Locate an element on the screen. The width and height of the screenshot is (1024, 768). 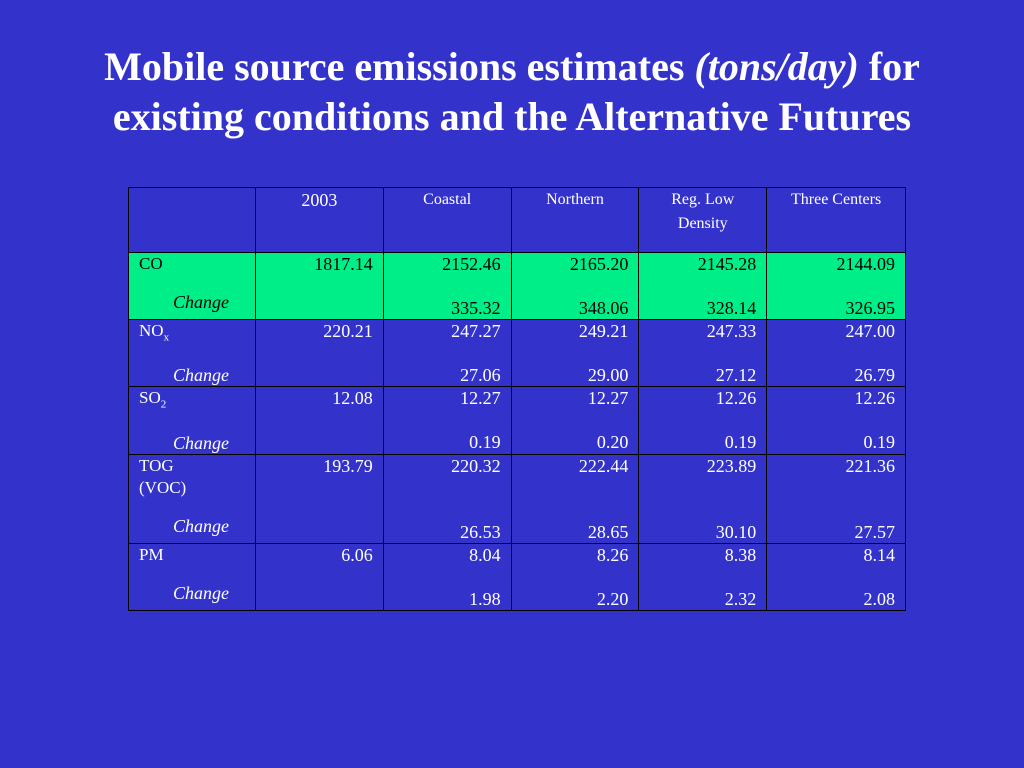
value-cell: 2145.28 328.14 is located at coordinates (703, 286).